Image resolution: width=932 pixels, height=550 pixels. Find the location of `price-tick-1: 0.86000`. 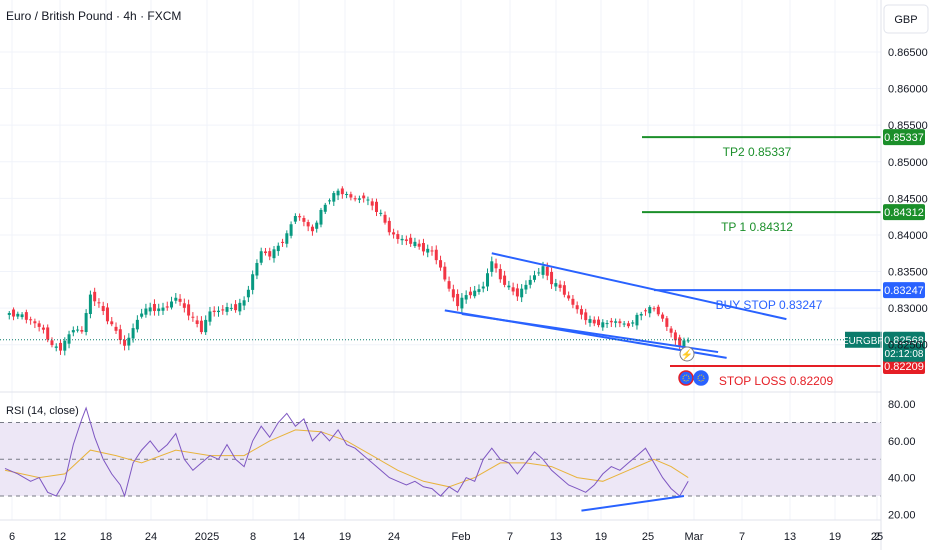

price-tick-1: 0.86000 is located at coordinates (908, 90).